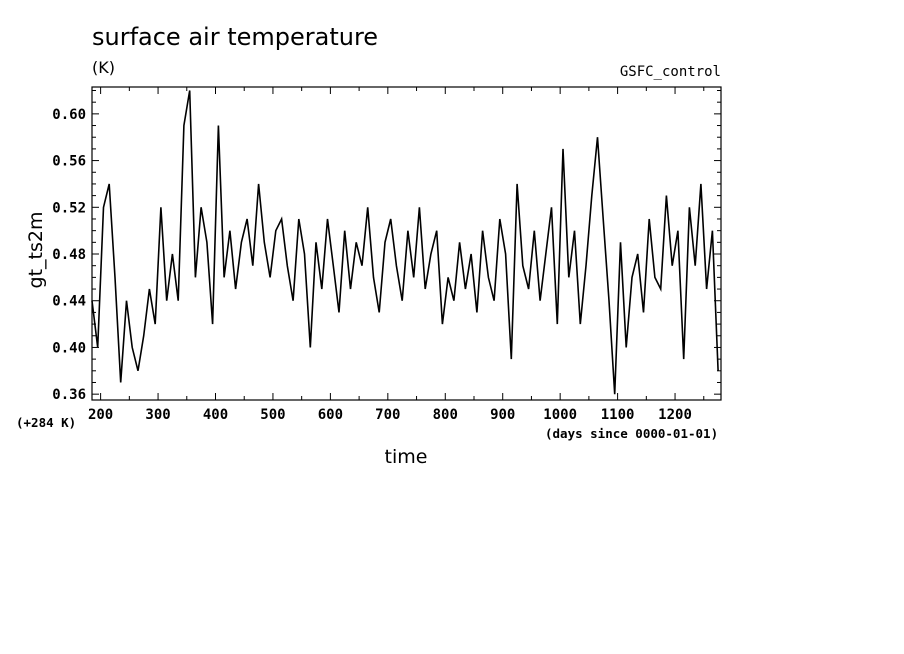 The image size is (904, 654). I want to click on x-tick-label: 400, so click(215, 415).